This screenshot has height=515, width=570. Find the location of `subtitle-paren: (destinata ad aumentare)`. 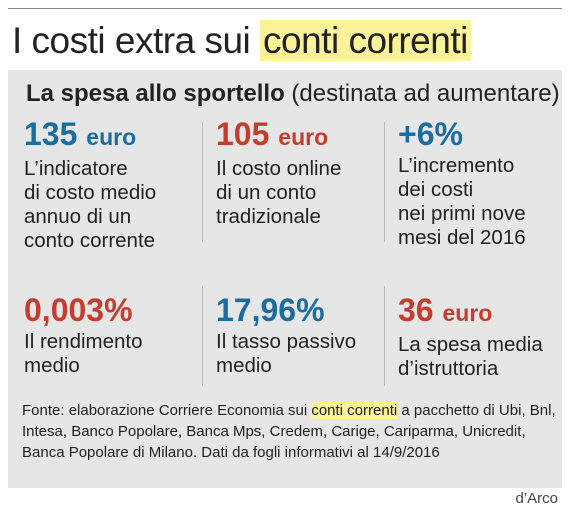

subtitle-paren: (destinata ad aumentare) is located at coordinates (425, 93).